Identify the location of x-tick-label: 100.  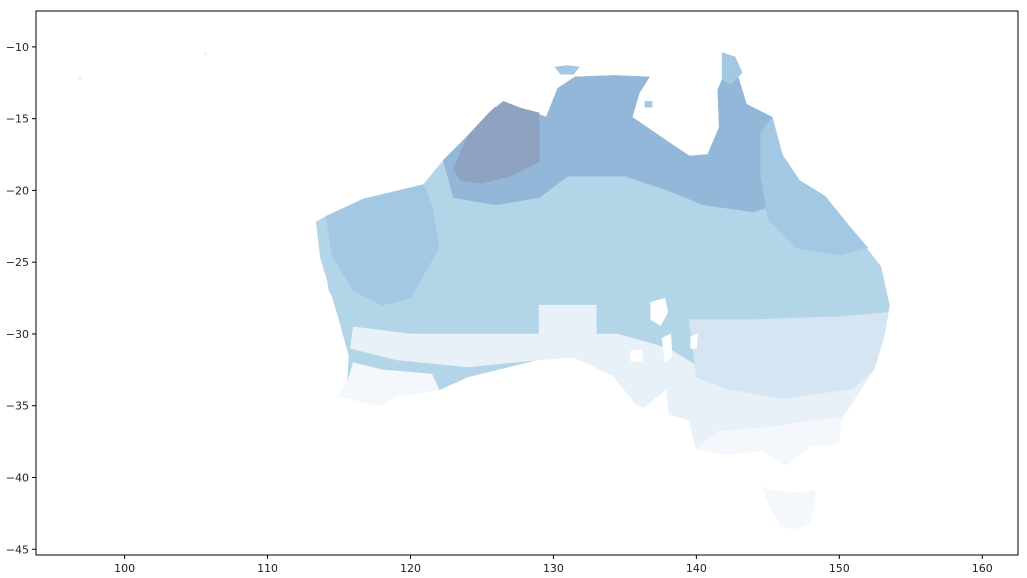
(124, 568).